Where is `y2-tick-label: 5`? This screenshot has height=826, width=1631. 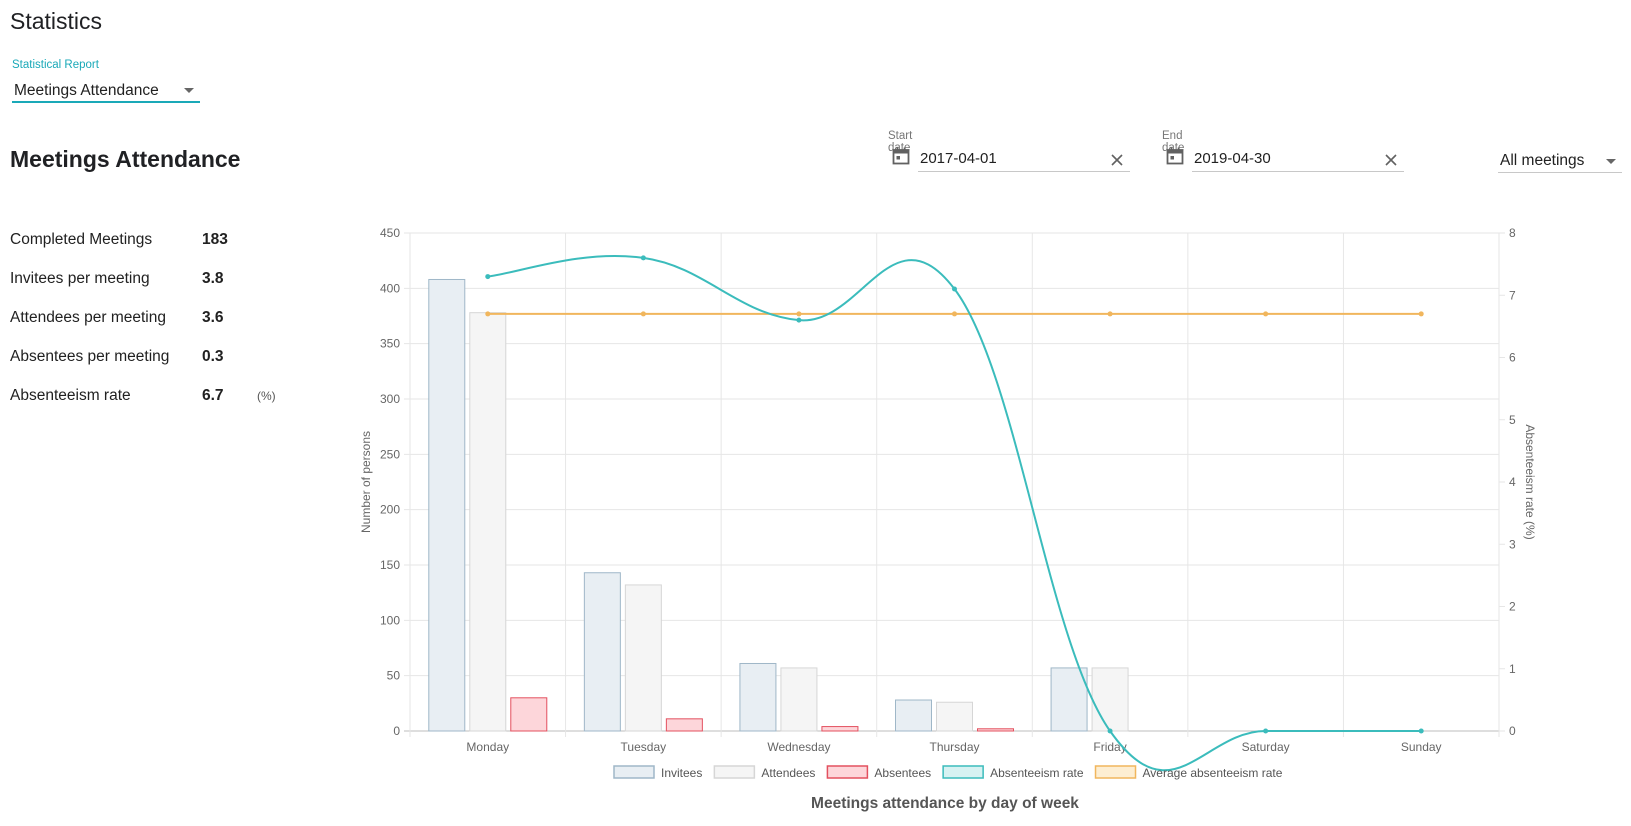
y2-tick-label: 5 is located at coordinates (1512, 420).